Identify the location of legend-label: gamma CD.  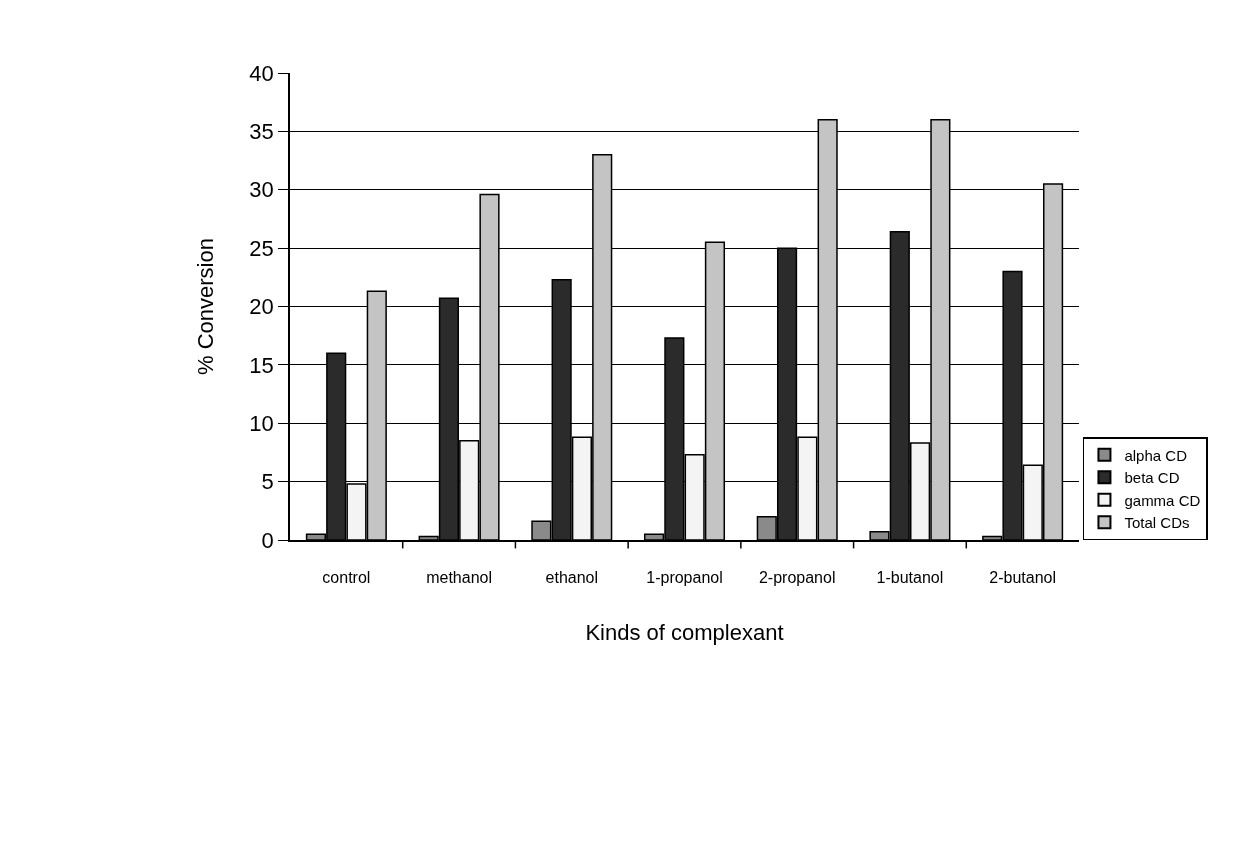
(1162, 500).